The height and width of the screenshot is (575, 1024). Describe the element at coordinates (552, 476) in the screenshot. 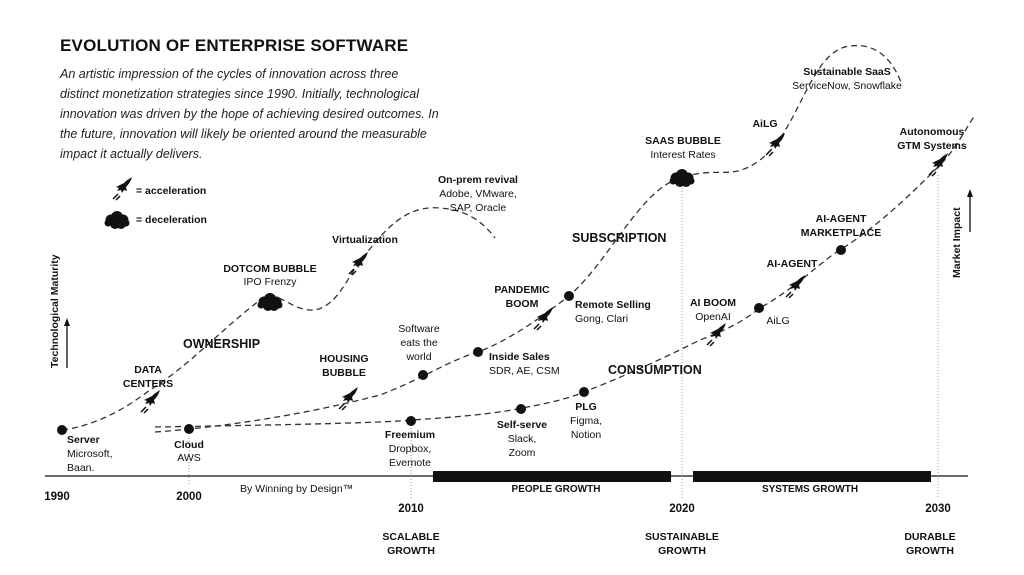

I see `people-growth-bar` at that location.